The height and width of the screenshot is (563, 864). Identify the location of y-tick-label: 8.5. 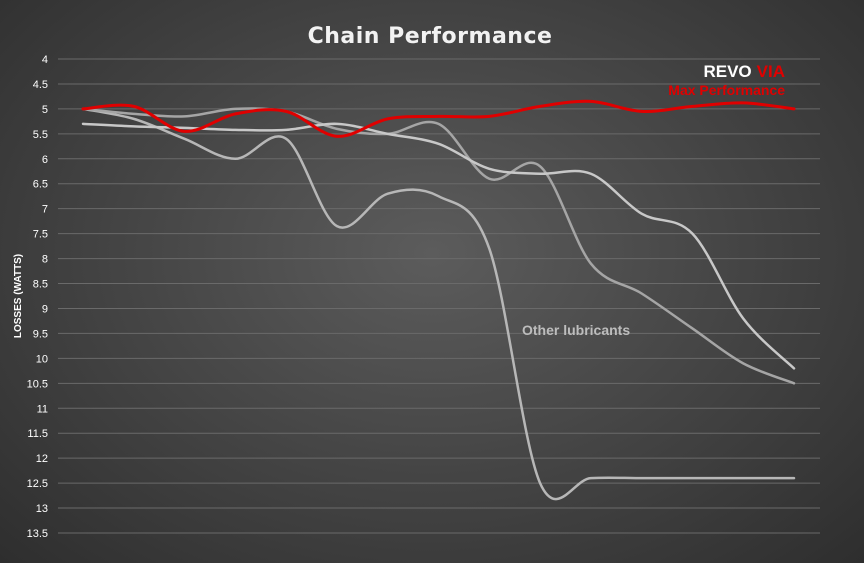
(40, 285).